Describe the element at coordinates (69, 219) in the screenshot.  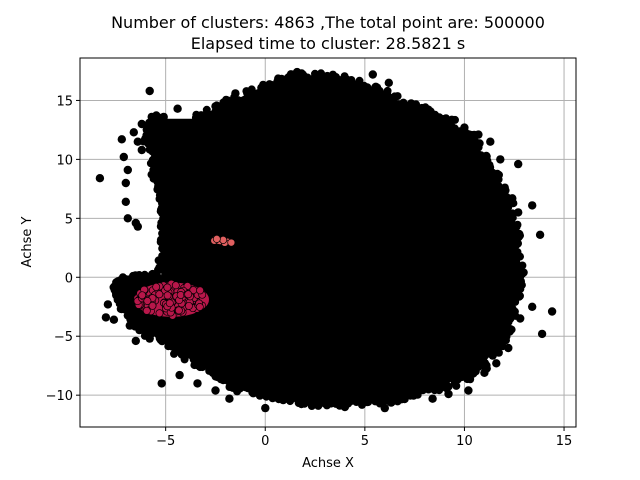
I see `y-tick-label: 5` at that location.